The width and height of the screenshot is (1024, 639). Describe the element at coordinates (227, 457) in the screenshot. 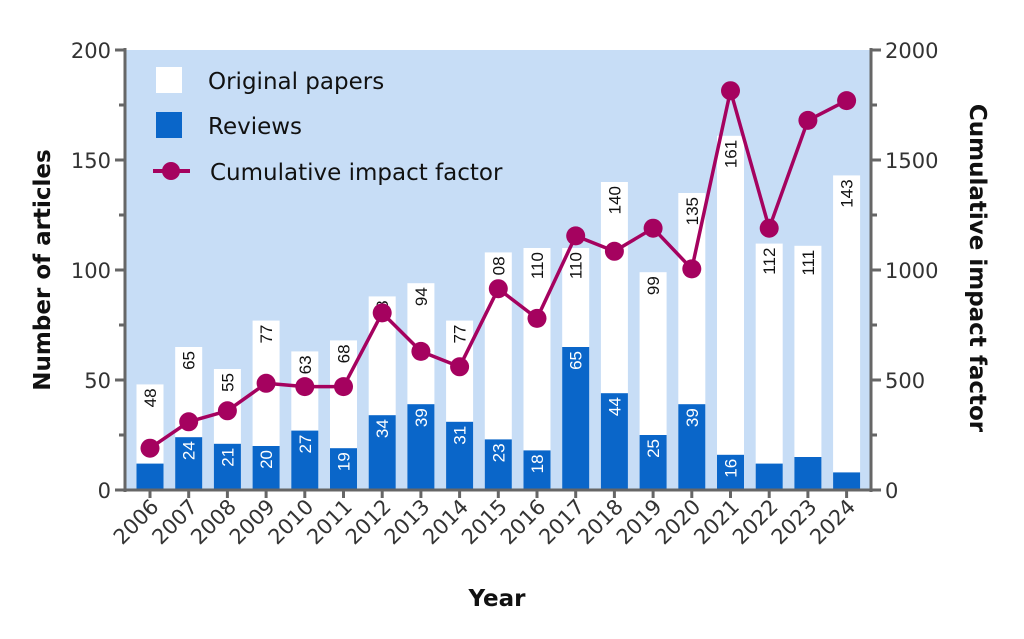

I see `bar-reviews-label: 21` at that location.